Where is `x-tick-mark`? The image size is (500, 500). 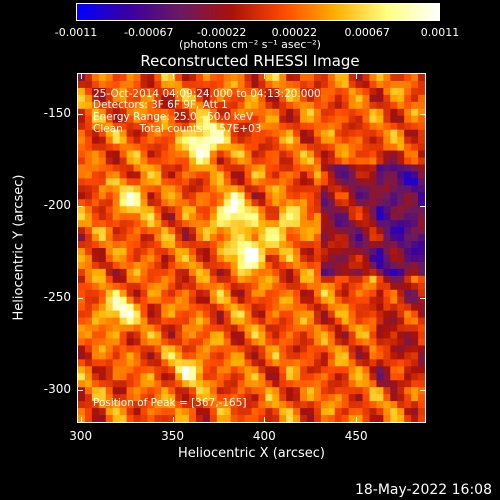 x-tick-mark is located at coordinates (173, 420).